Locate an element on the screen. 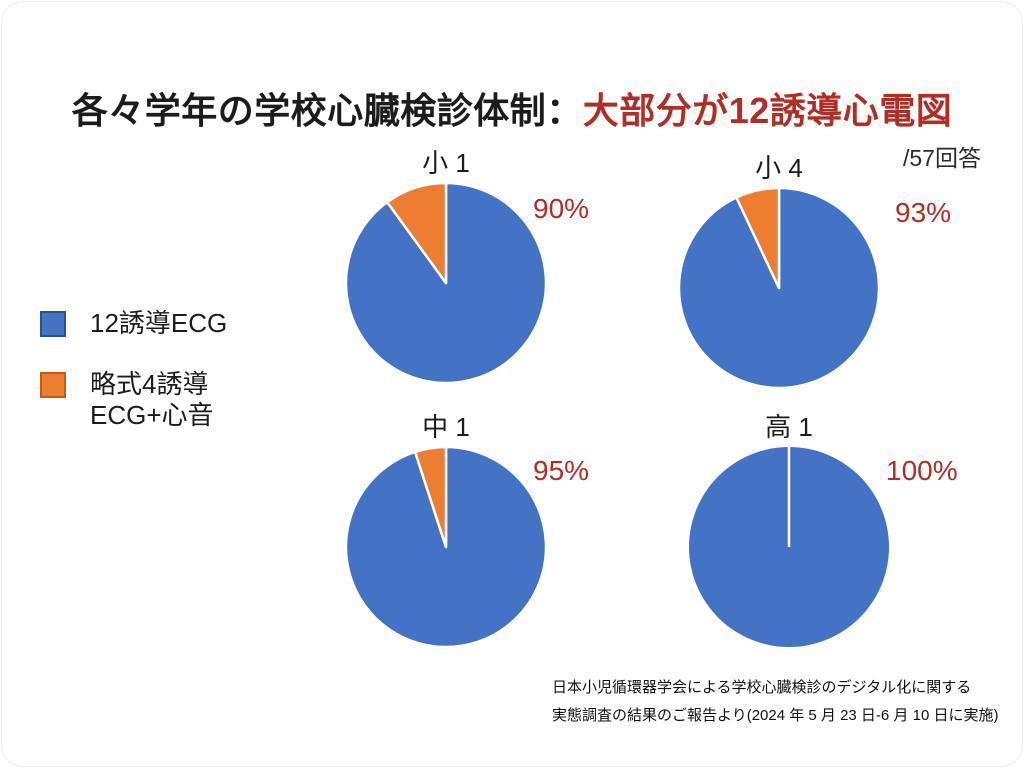 Image resolution: width=1024 pixels, height=768 pixels. pie-chart-sho1: 小 1 is located at coordinates (446, 267).